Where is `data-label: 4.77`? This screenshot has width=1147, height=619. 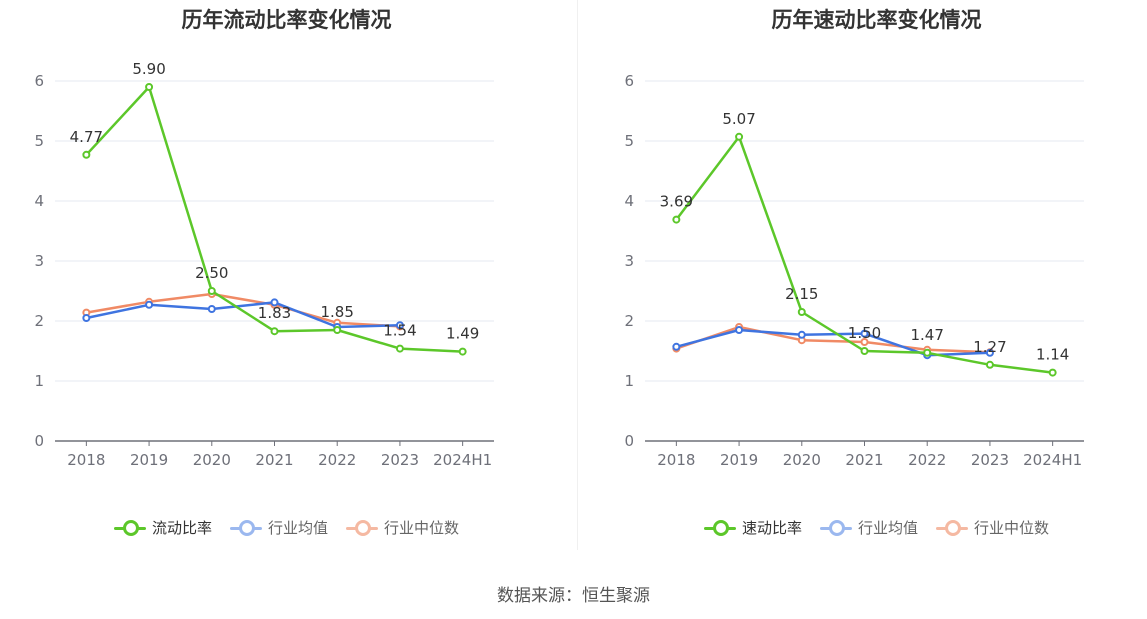
data-label: 4.77 is located at coordinates (86, 137).